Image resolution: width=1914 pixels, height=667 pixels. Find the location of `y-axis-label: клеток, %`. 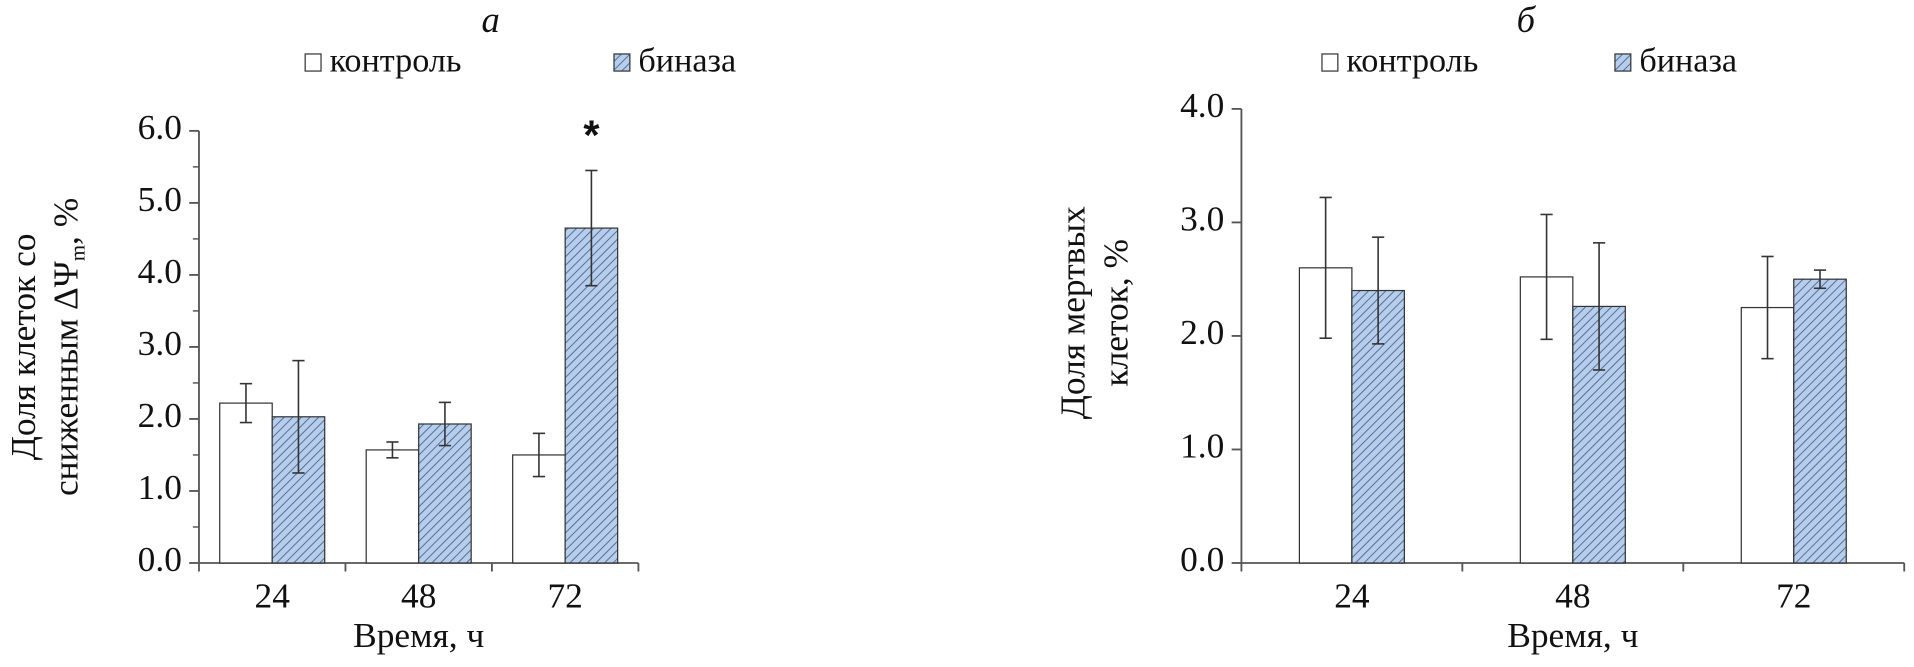

y-axis-label: клеток, % is located at coordinates (1115, 313).